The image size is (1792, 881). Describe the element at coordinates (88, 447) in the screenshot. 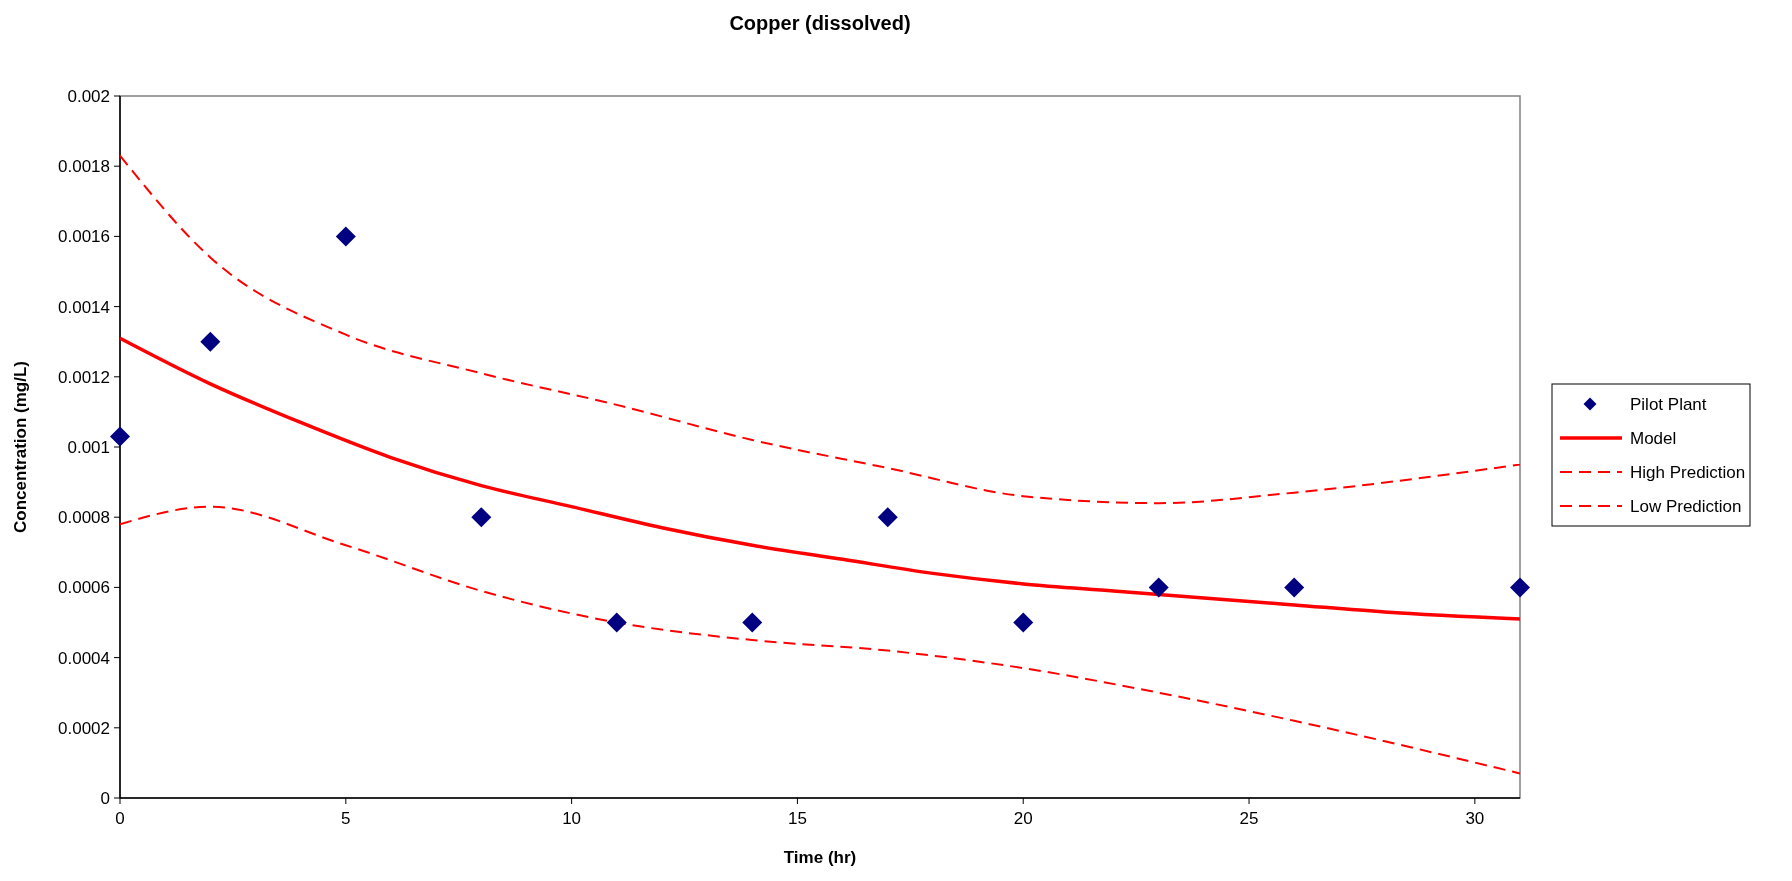

I see `y-tick-label: 0.001` at that location.